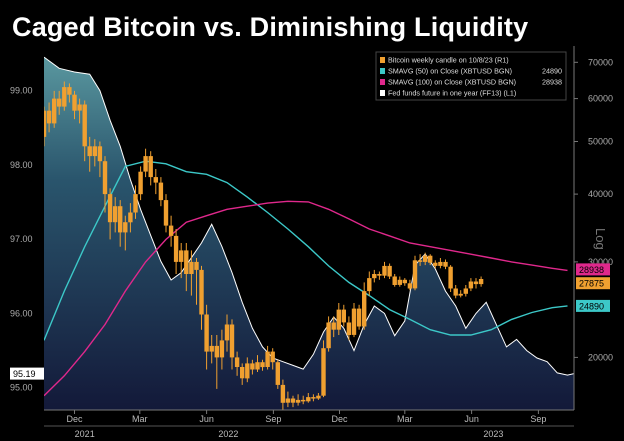 Image resolution: width=624 pixels, height=441 pixels. Describe the element at coordinates (339, 419) in the screenshot. I see `x-tick-label: Dec` at that location.